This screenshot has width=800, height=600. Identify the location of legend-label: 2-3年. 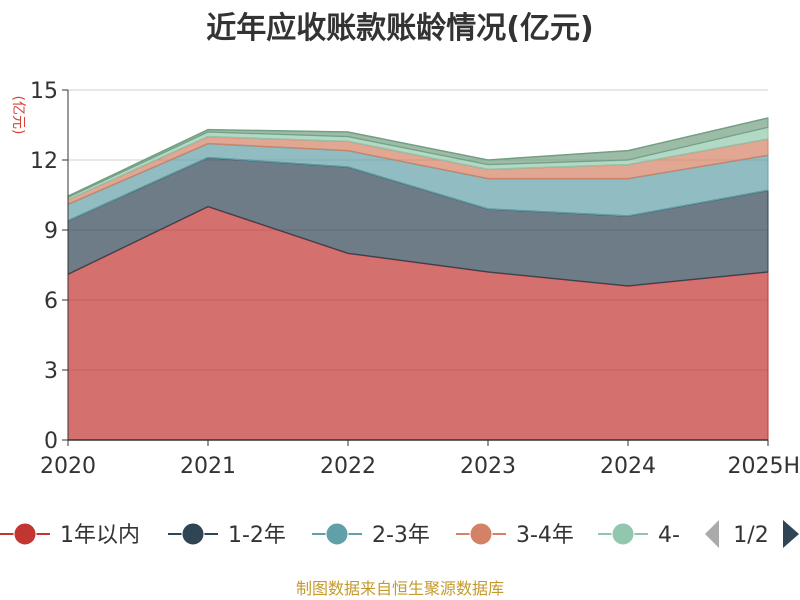
(401, 535).